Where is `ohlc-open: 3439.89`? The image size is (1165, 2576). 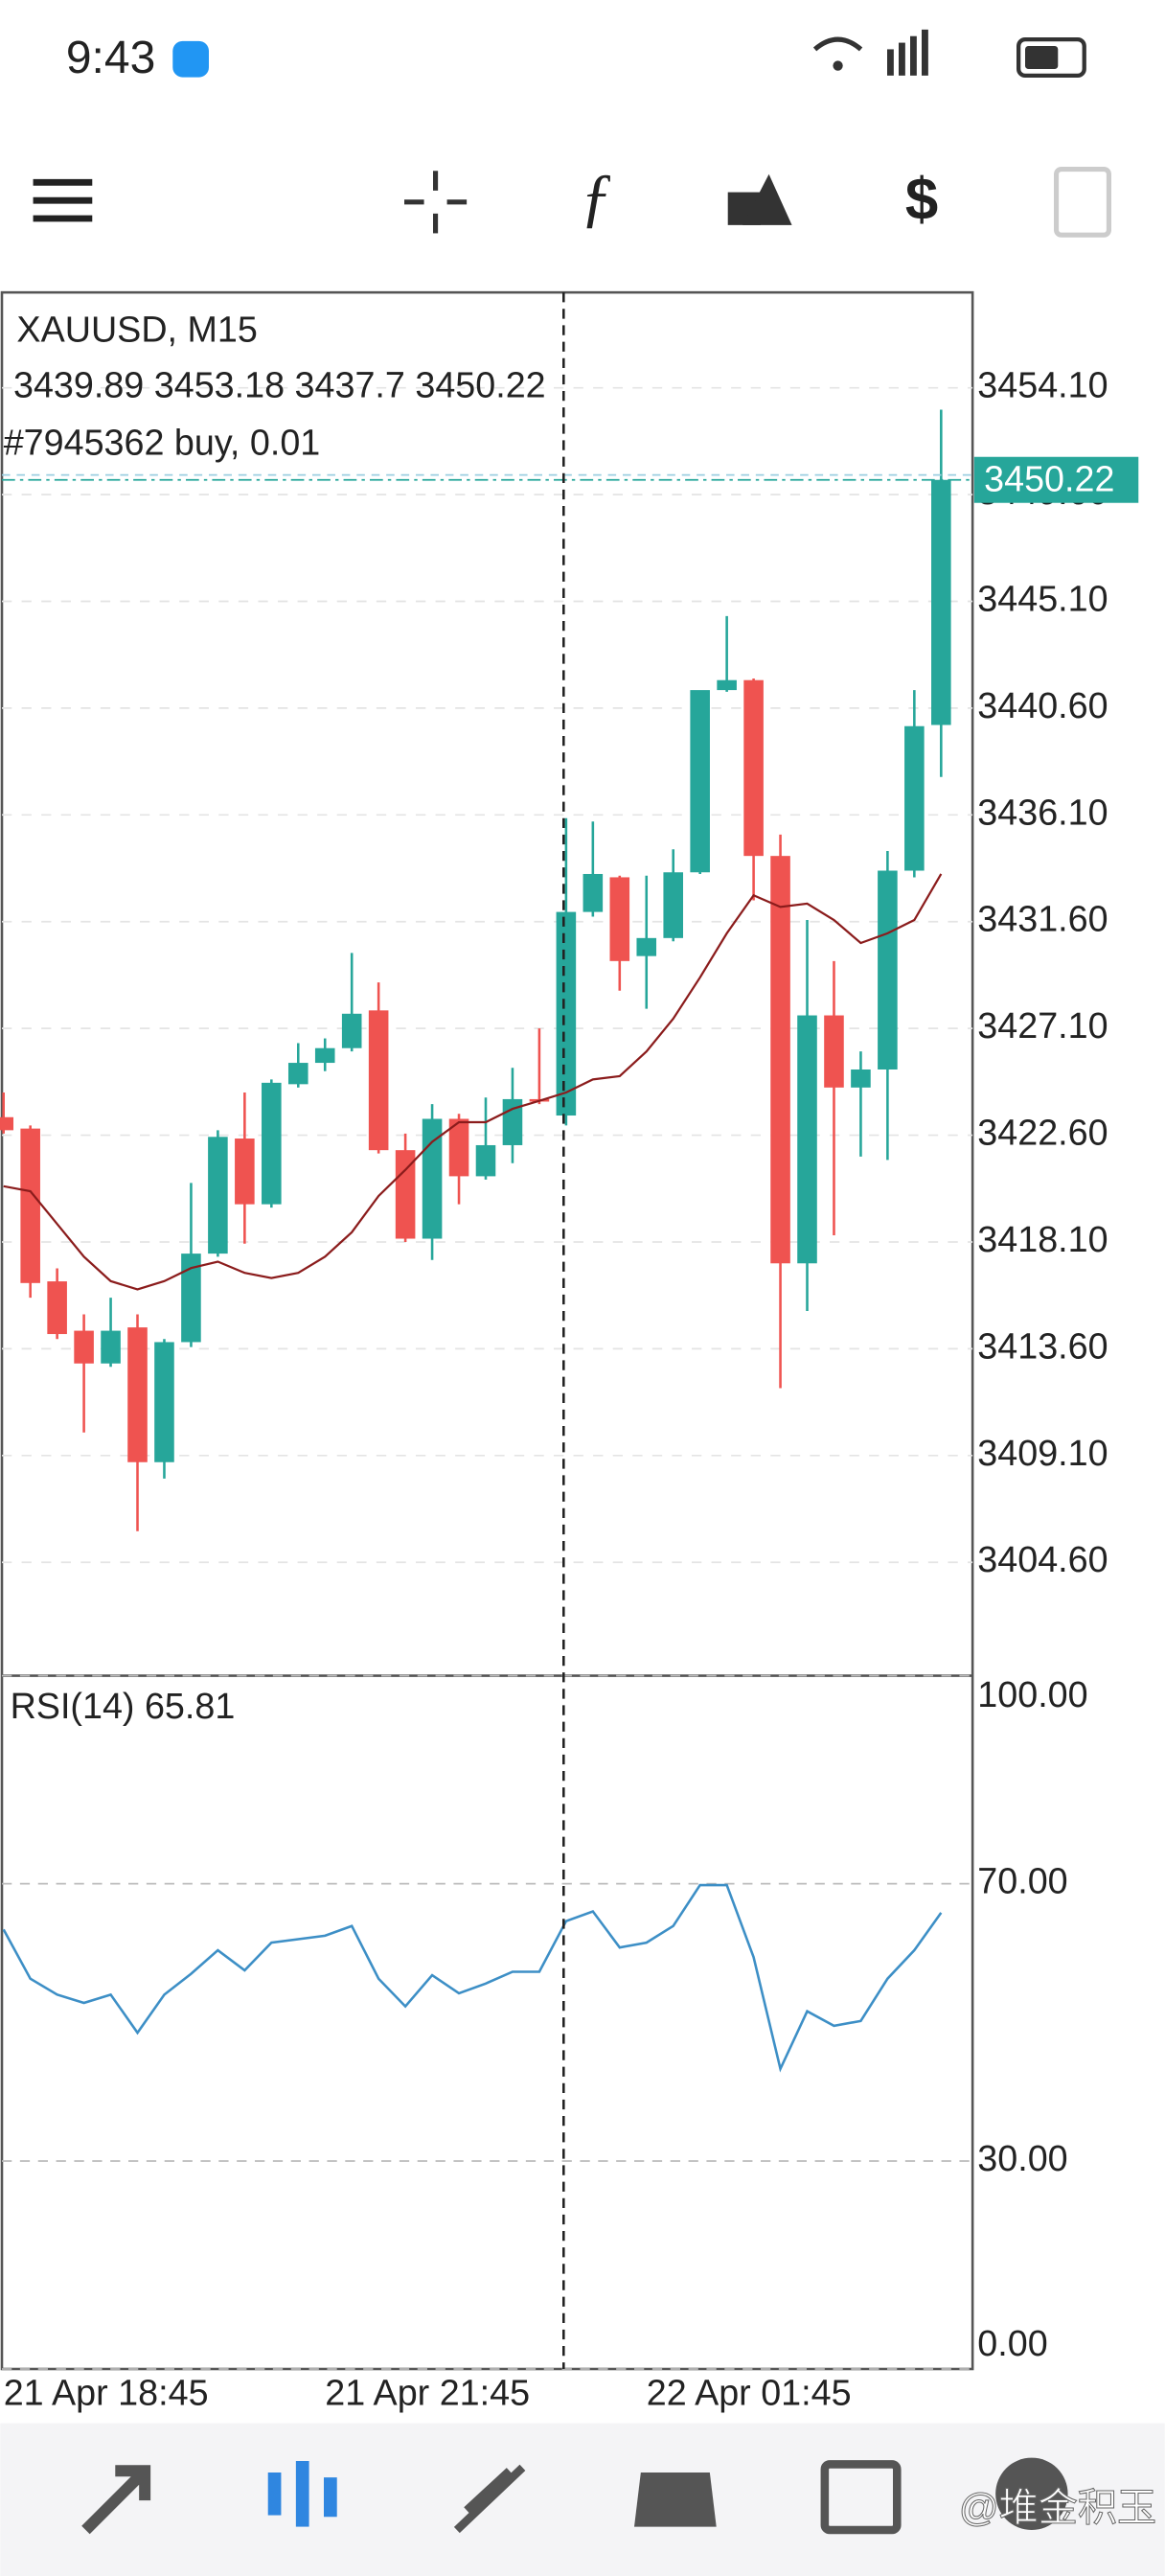 ohlc-open: 3439.89 is located at coordinates (78, 385).